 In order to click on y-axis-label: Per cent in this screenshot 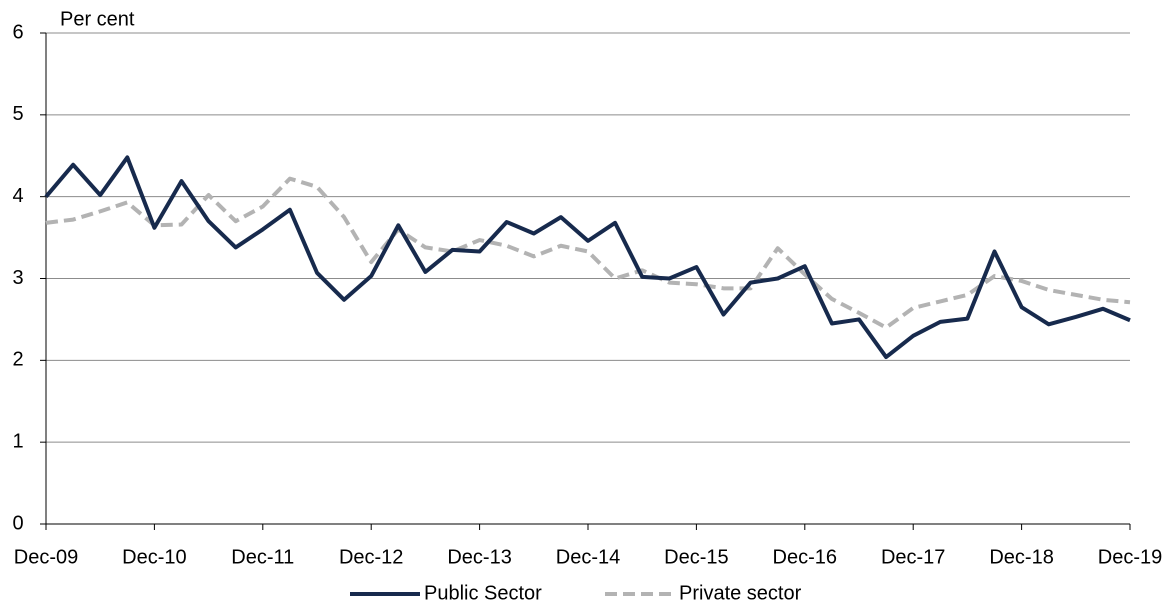, I will do `click(97, 19)`.